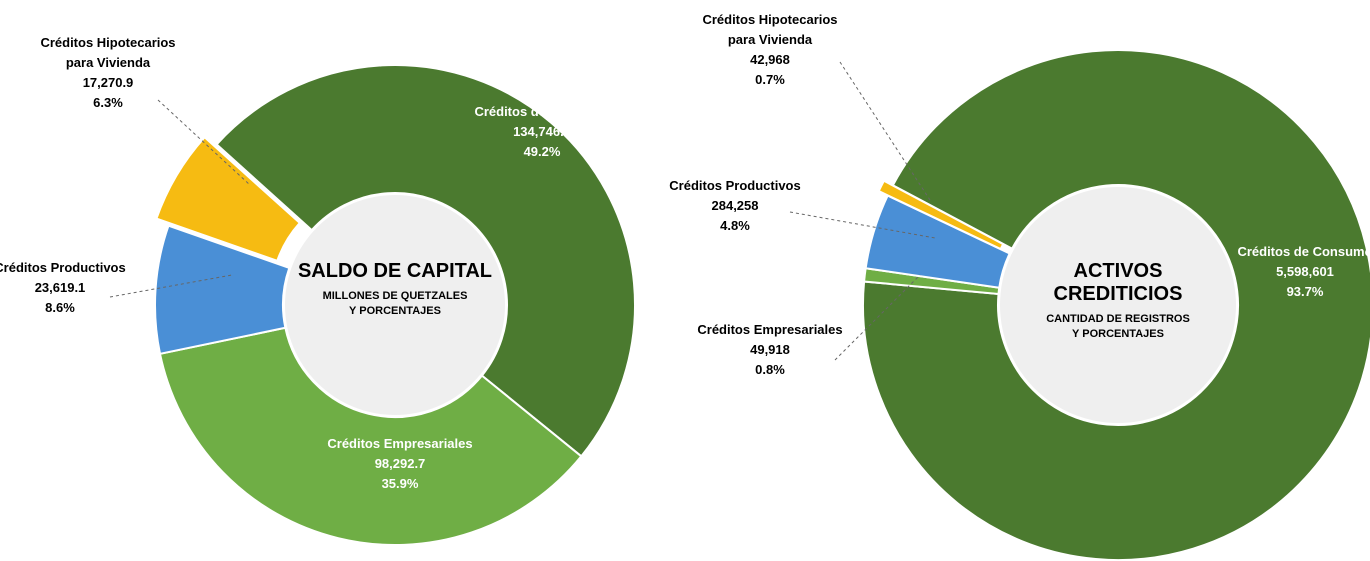 Image resolution: width=1370 pixels, height=561 pixels. I want to click on value-label: 17,270.9, so click(108, 82).